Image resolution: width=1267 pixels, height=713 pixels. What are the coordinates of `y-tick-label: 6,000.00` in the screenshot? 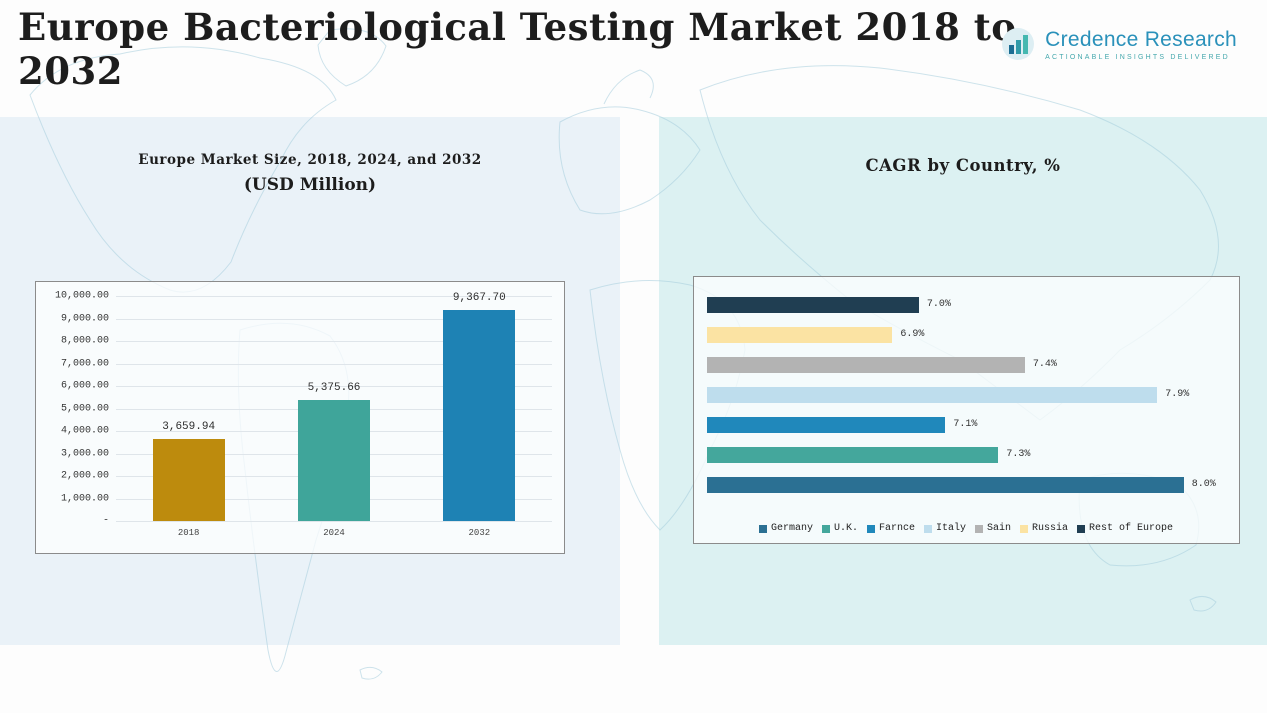 It's located at (84, 386).